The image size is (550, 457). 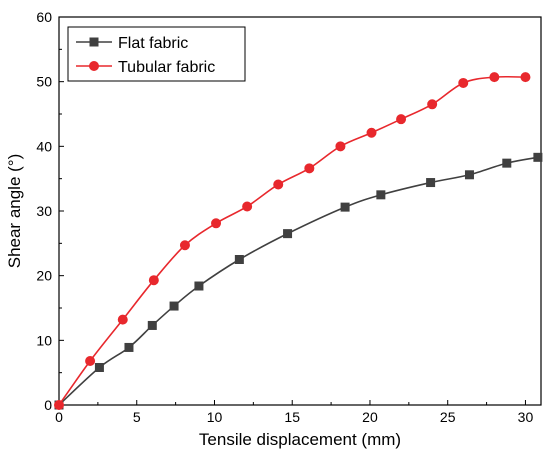 What do you see at coordinates (44, 17) in the screenshot?
I see `y-tick-label: 60` at bounding box center [44, 17].